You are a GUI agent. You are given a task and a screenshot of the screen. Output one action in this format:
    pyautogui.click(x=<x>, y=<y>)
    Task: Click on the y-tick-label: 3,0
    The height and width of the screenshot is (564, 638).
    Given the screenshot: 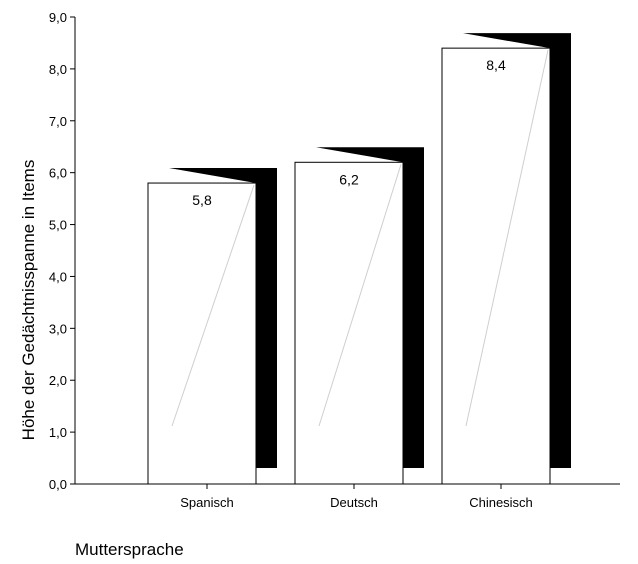 What is the action you would take?
    pyautogui.click(x=58, y=328)
    